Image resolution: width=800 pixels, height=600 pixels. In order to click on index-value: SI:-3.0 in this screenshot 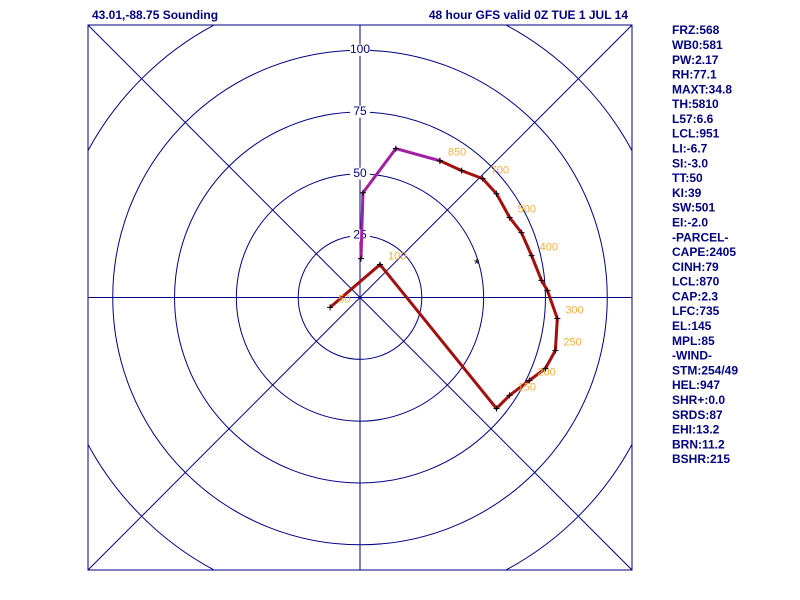, I will do `click(690, 163)`.